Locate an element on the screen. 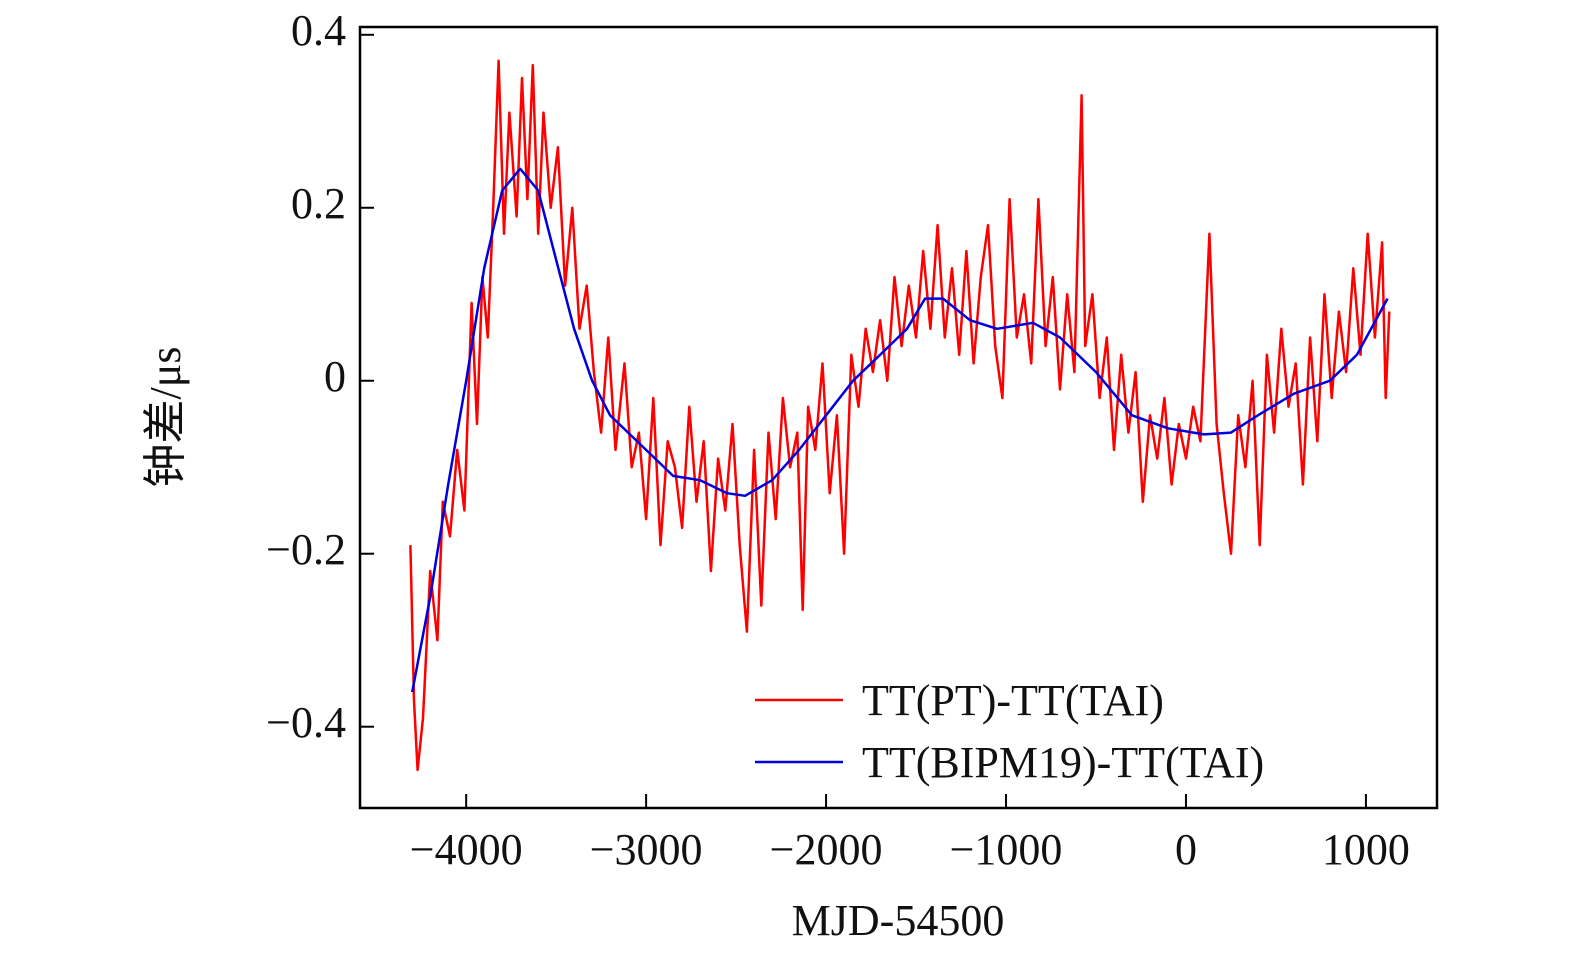 The image size is (1575, 970). y-tick-label: 0 is located at coordinates (335, 376).